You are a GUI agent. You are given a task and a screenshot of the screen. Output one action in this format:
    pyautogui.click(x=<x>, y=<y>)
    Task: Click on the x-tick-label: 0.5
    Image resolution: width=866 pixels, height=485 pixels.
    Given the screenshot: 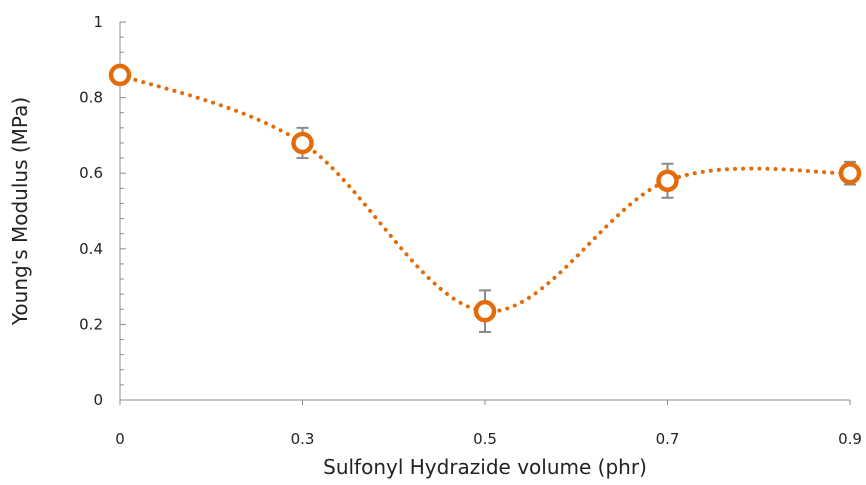 What is the action you would take?
    pyautogui.click(x=485, y=439)
    